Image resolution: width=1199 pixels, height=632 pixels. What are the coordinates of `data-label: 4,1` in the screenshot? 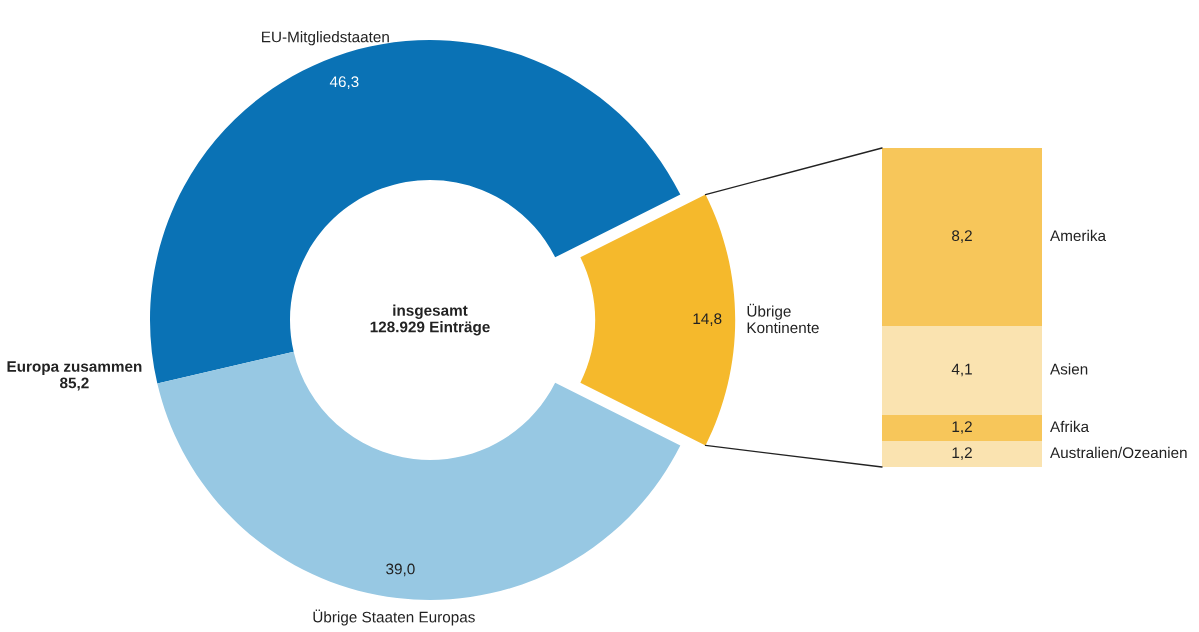 It's located at (961, 370).